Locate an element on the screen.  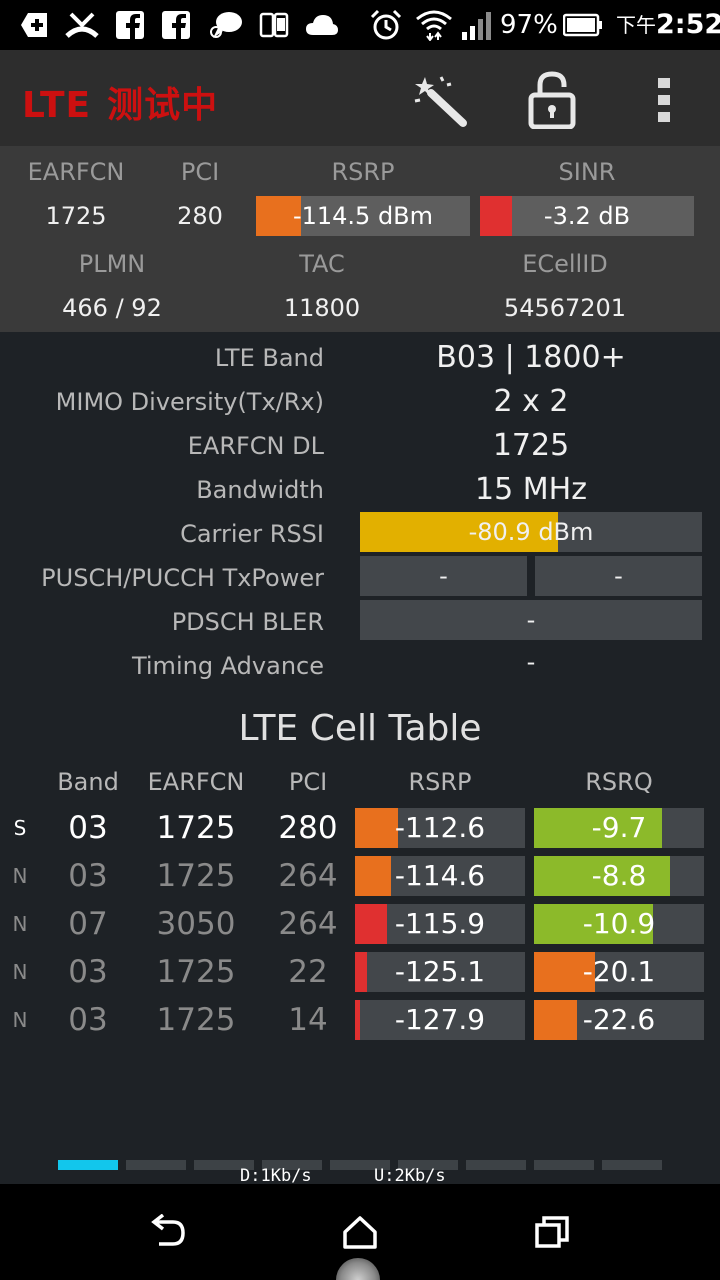
overflow-menu-icon is located at coordinates (664, 100).